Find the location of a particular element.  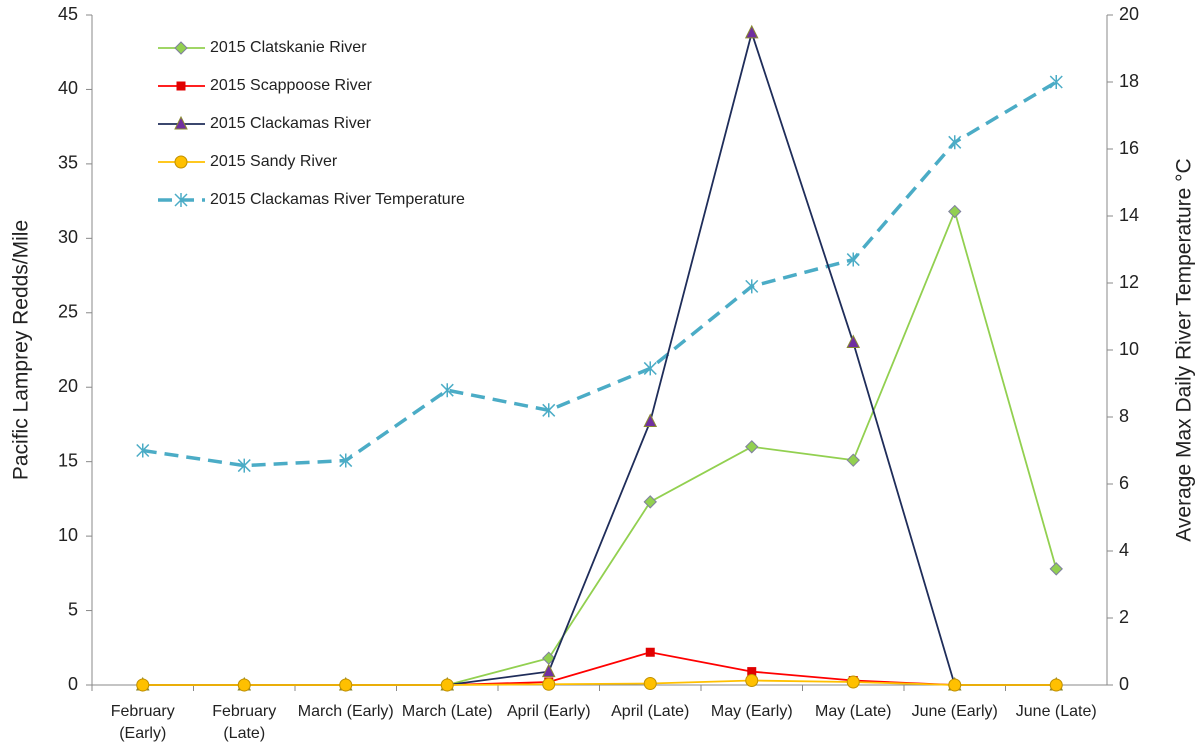

legend-label: 2015 Clatskanie River is located at coordinates (288, 47).